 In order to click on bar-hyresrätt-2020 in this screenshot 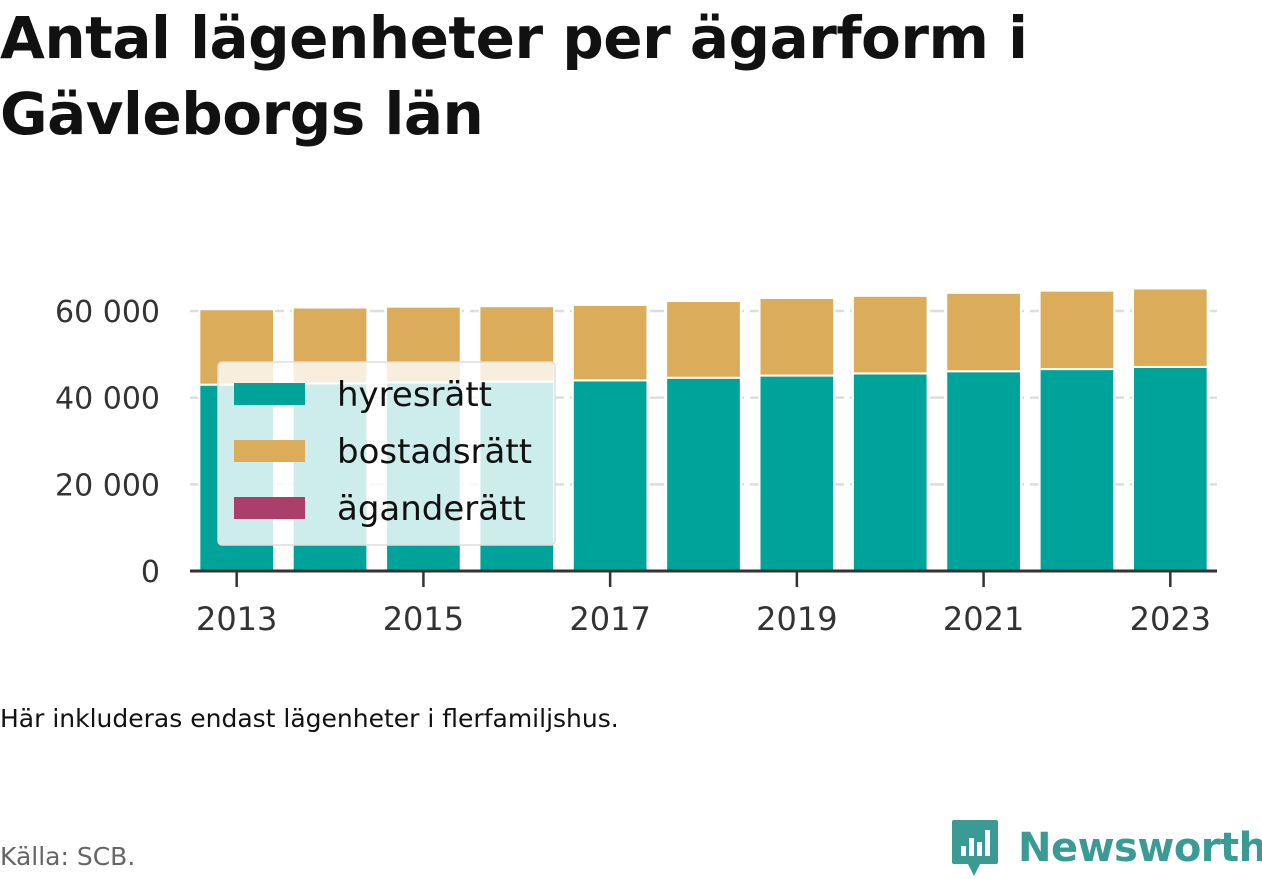, I will do `click(890, 472)`.